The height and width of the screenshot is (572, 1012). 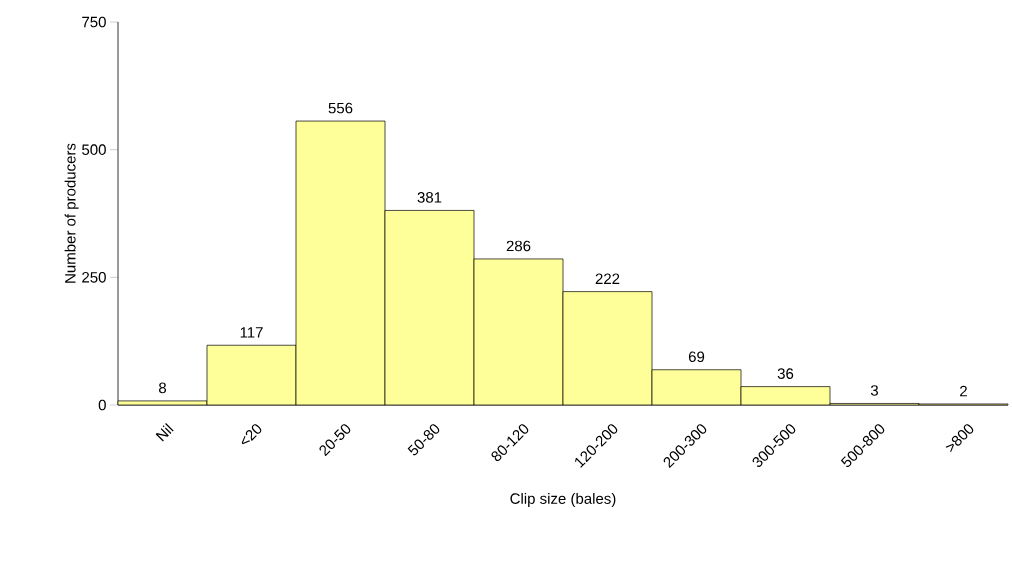 What do you see at coordinates (607, 278) in the screenshot?
I see `data-label: 222` at bounding box center [607, 278].